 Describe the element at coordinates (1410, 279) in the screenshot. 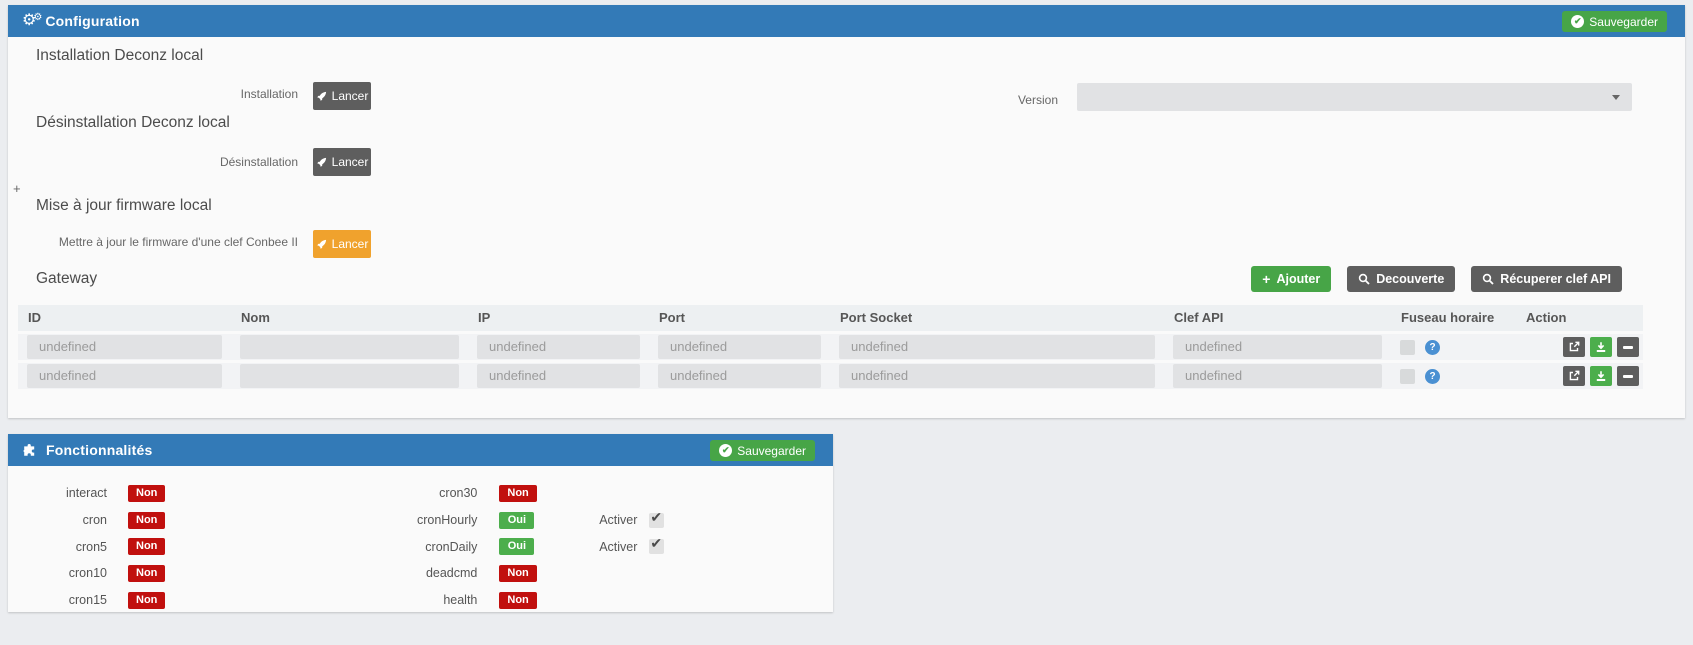

I see `discover-button-label: Decouverte` at that location.